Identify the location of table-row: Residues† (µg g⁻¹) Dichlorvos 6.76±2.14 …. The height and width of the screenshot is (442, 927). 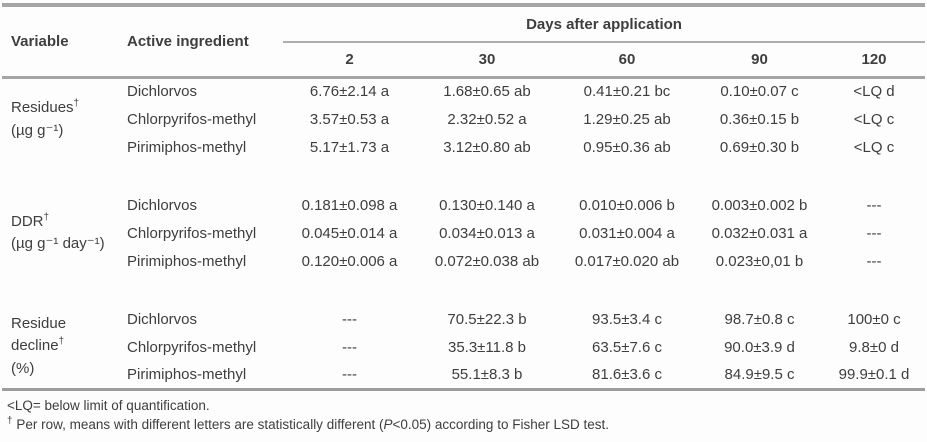
(463, 108).